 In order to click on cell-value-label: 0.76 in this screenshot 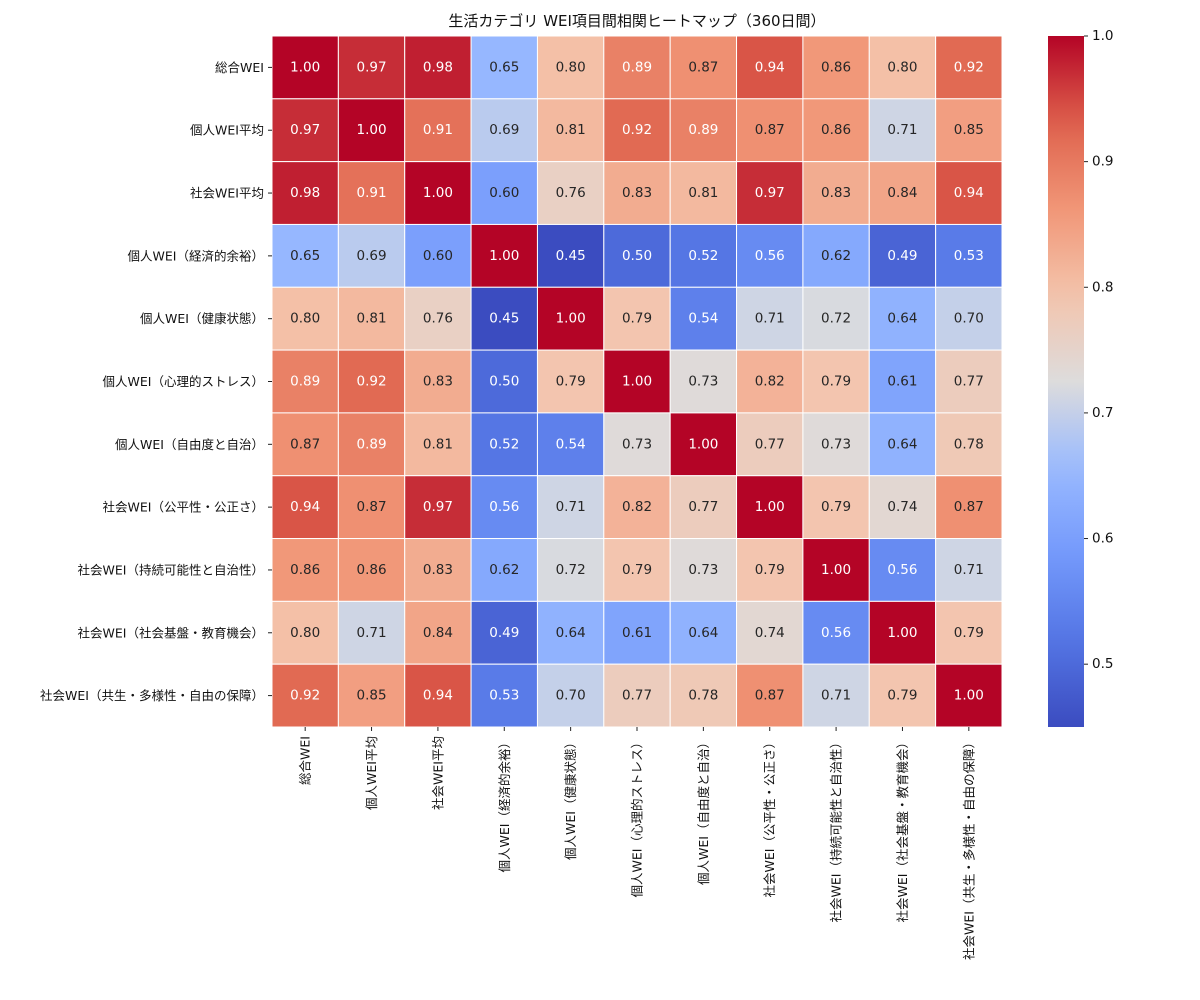, I will do `click(438, 319)`.